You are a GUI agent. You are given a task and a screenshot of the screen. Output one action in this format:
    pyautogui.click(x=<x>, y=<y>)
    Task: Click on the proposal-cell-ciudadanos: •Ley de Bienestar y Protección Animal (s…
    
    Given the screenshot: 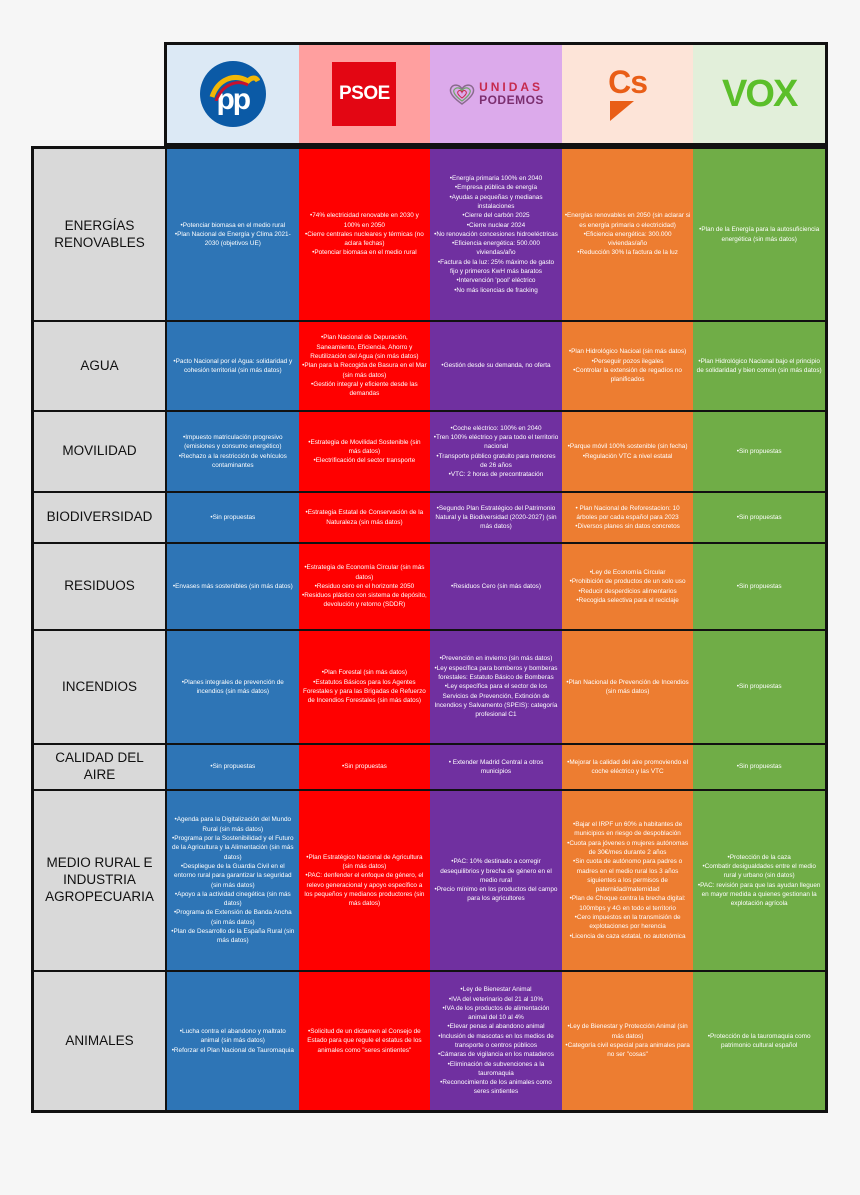 What is the action you would take?
    pyautogui.click(x=627, y=1041)
    